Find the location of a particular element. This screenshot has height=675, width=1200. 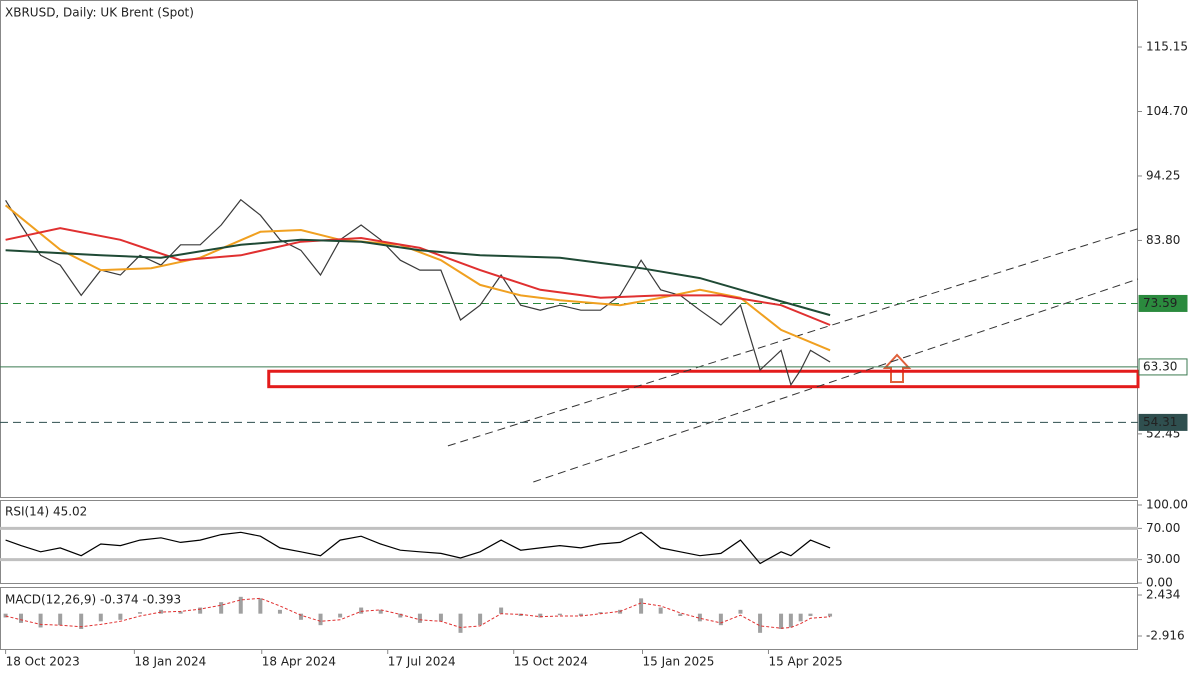

y-tick-label: 2.434 is located at coordinates (1163, 595).